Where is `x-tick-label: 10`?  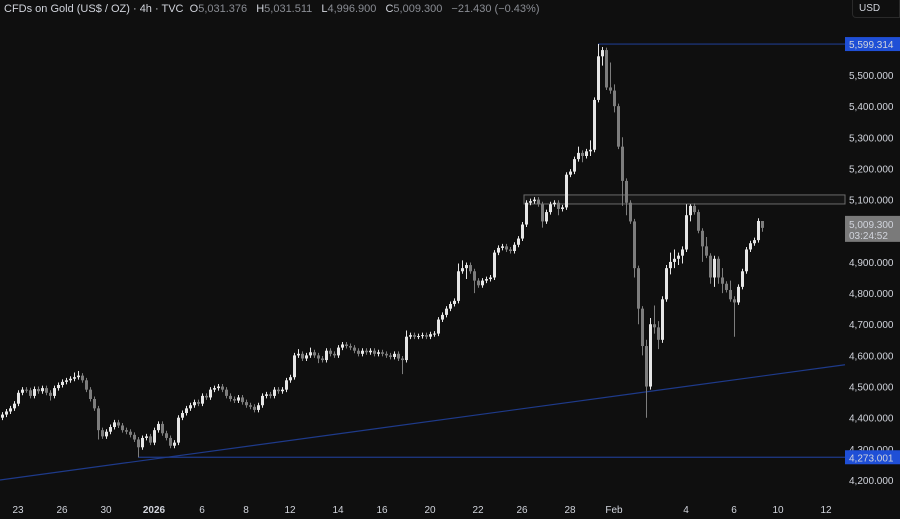
x-tick-label: 10 is located at coordinates (778, 510).